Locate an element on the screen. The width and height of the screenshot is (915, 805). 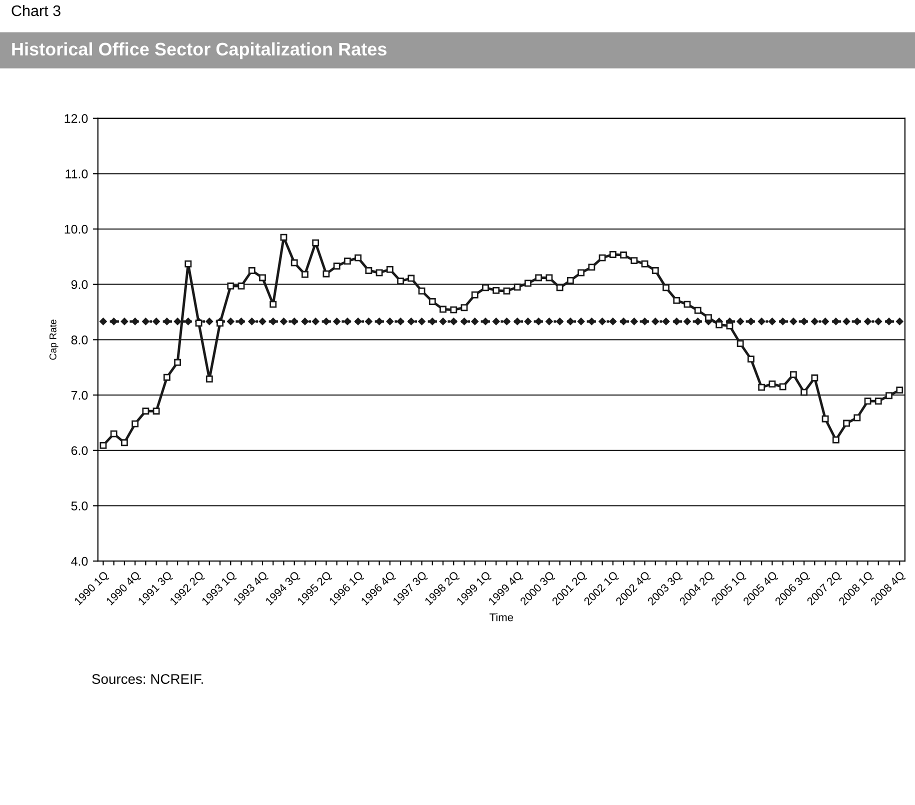
y-tick-label: 8.0 is located at coordinates (79, 340).